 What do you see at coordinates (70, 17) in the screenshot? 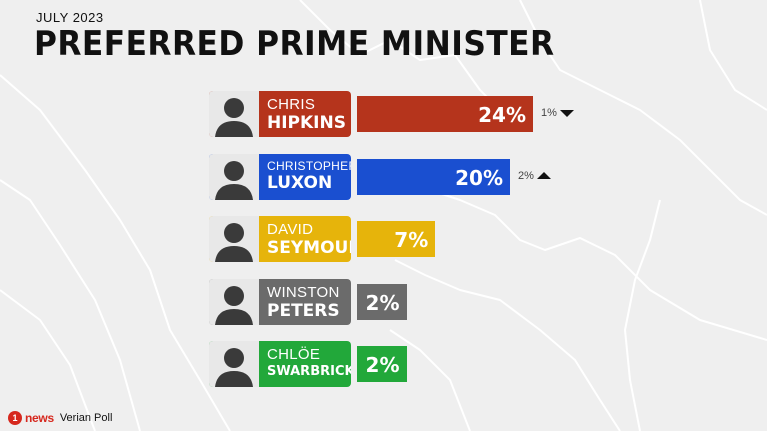
I see `poll-date: JULY 2023` at bounding box center [70, 17].